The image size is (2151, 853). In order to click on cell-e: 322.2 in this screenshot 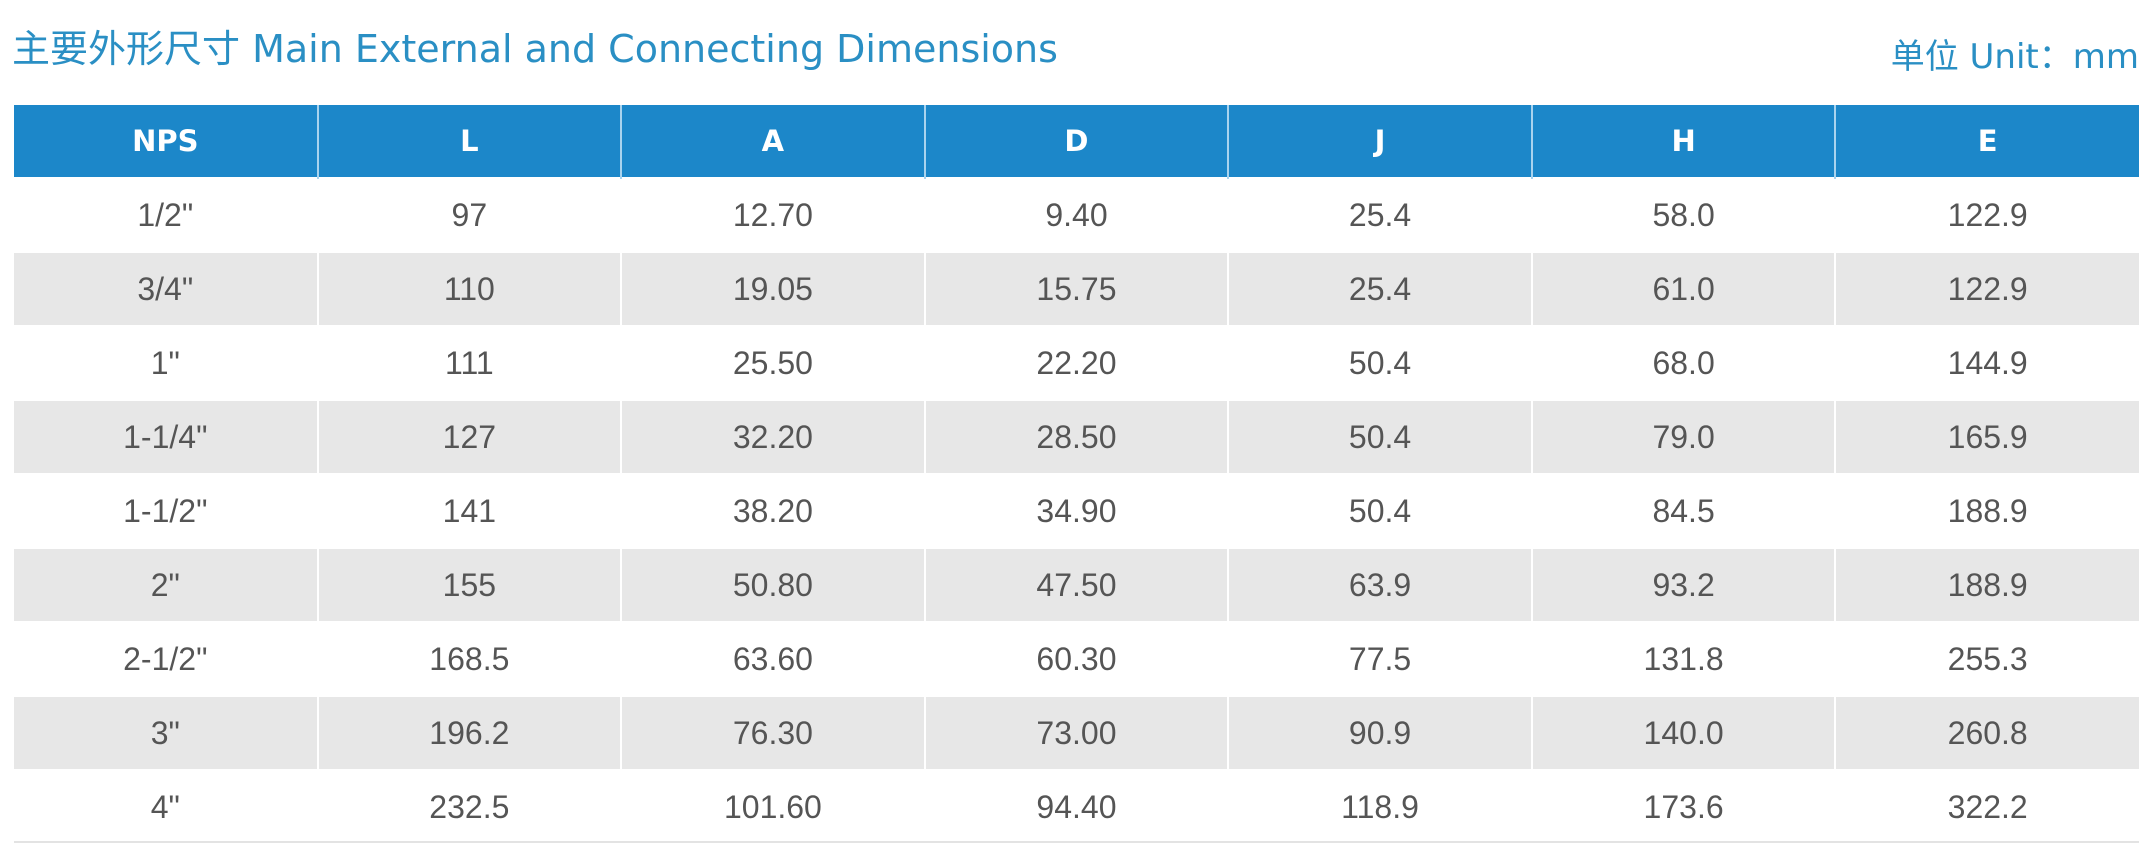, I will do `click(1986, 806)`.